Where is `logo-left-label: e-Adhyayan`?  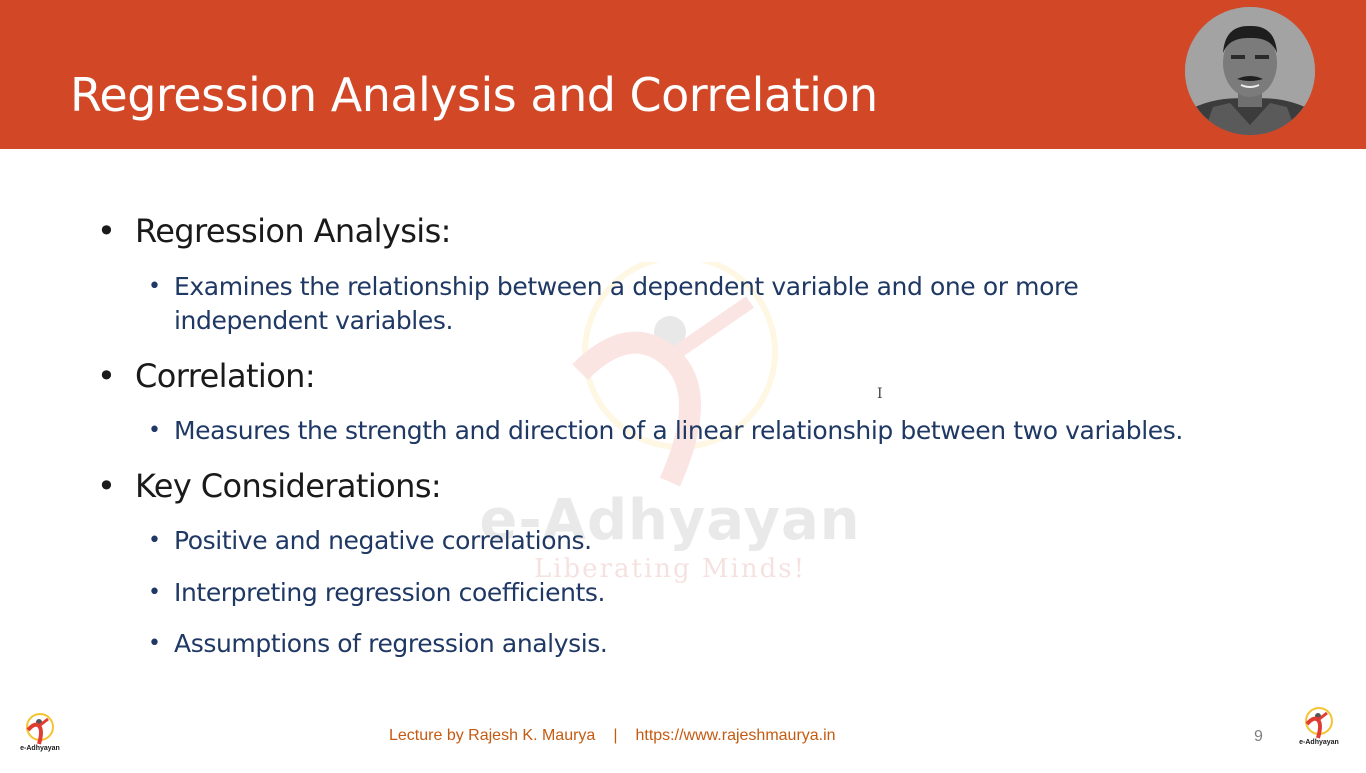 logo-left-label: e-Adhyayan is located at coordinates (40, 748).